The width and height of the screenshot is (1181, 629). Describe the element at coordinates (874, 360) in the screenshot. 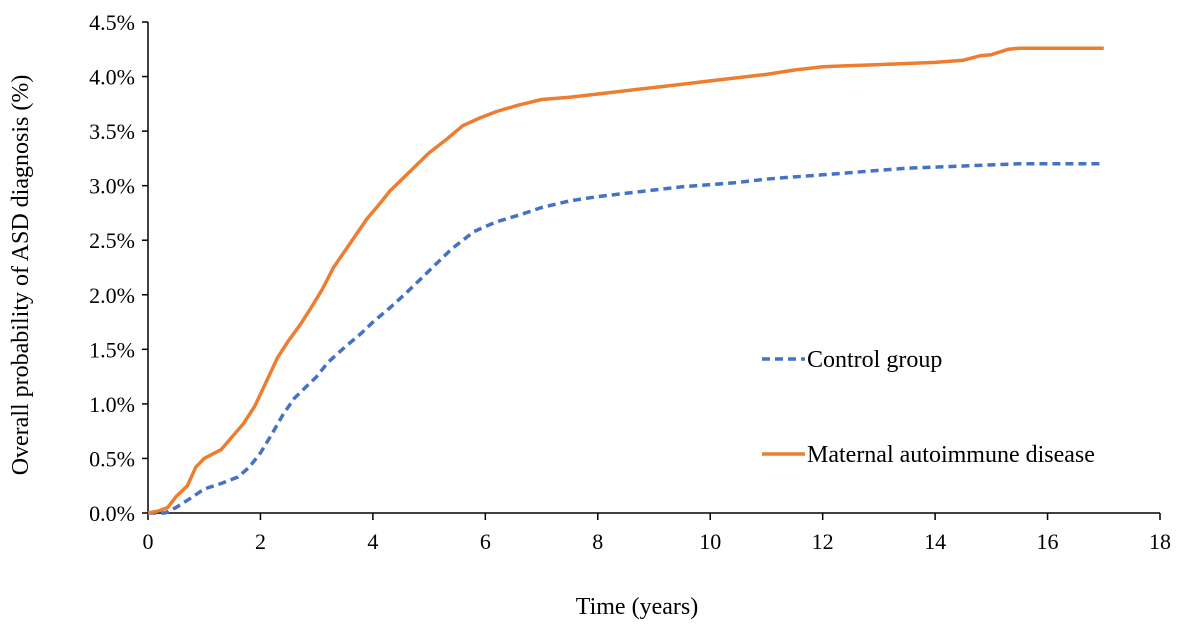

I see `legend-label-control: Control group` at that location.